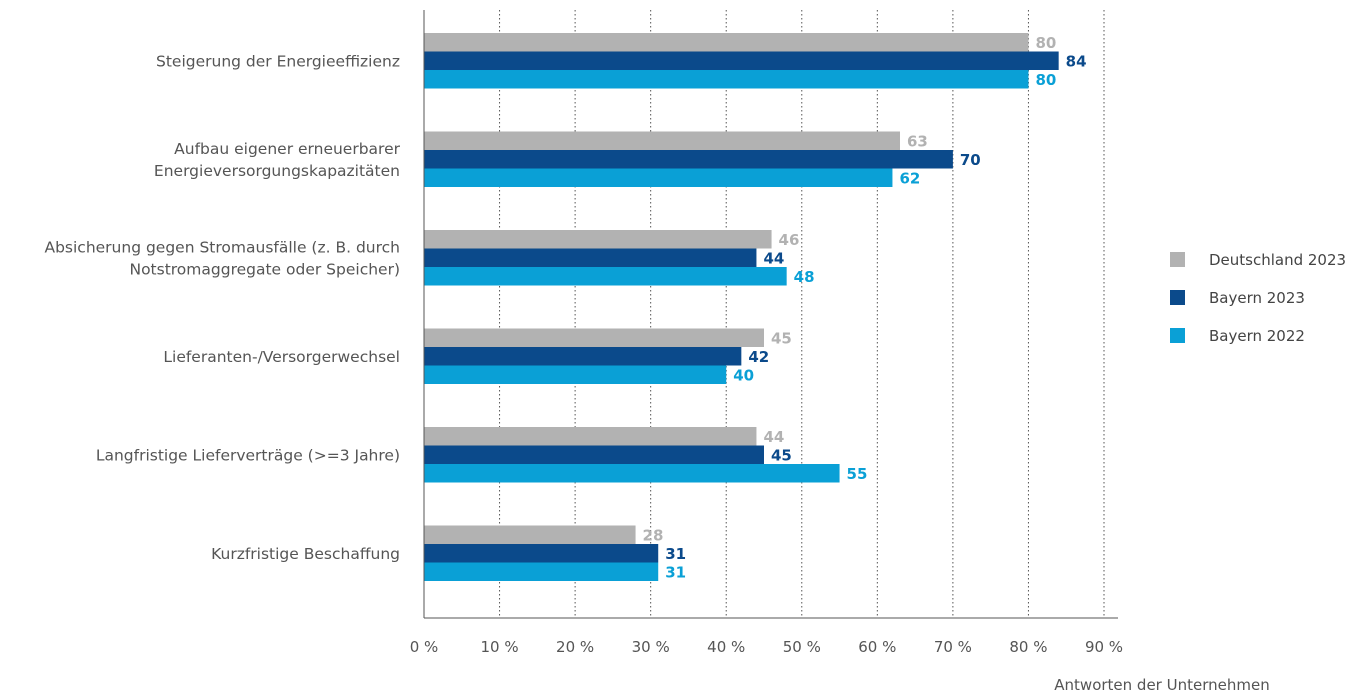 This screenshot has height=700, width=1368. What do you see at coordinates (1277, 260) in the screenshot?
I see `legend-label: Deutschland 2023` at bounding box center [1277, 260].